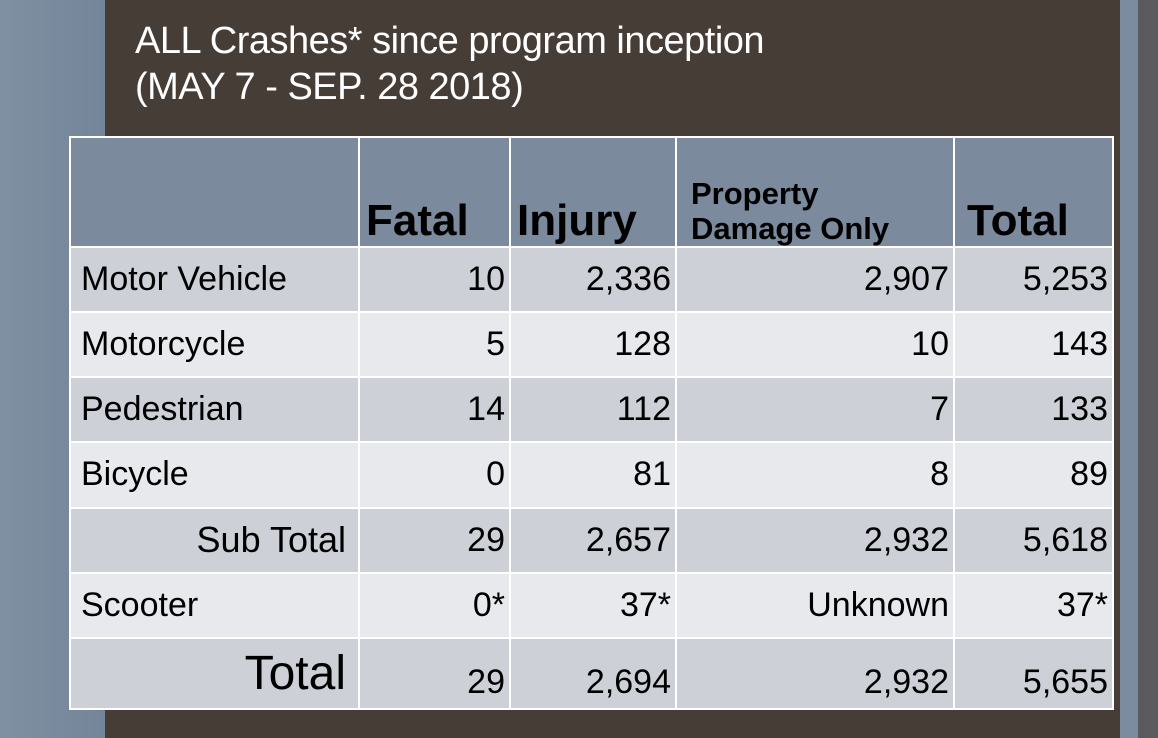  I want to click on row-label: Bicycle, so click(214, 475).